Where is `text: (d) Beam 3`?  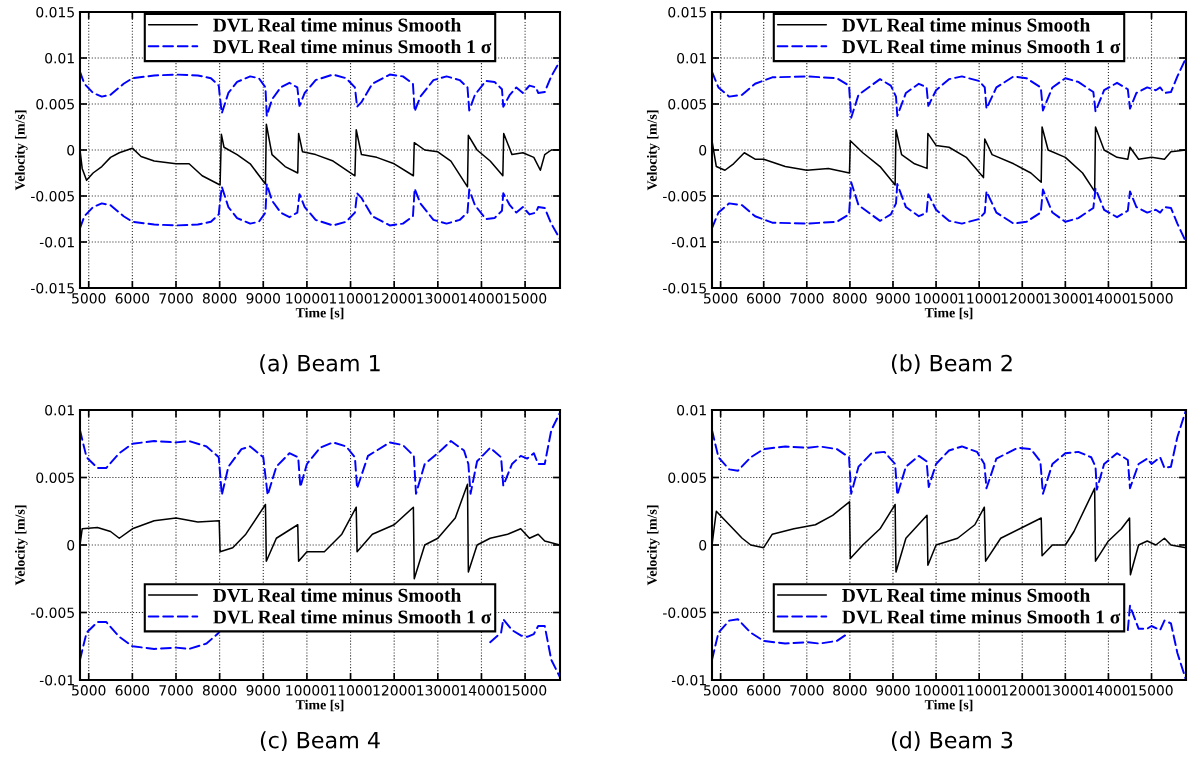
text: (d) Beam 3 is located at coordinates (952, 741).